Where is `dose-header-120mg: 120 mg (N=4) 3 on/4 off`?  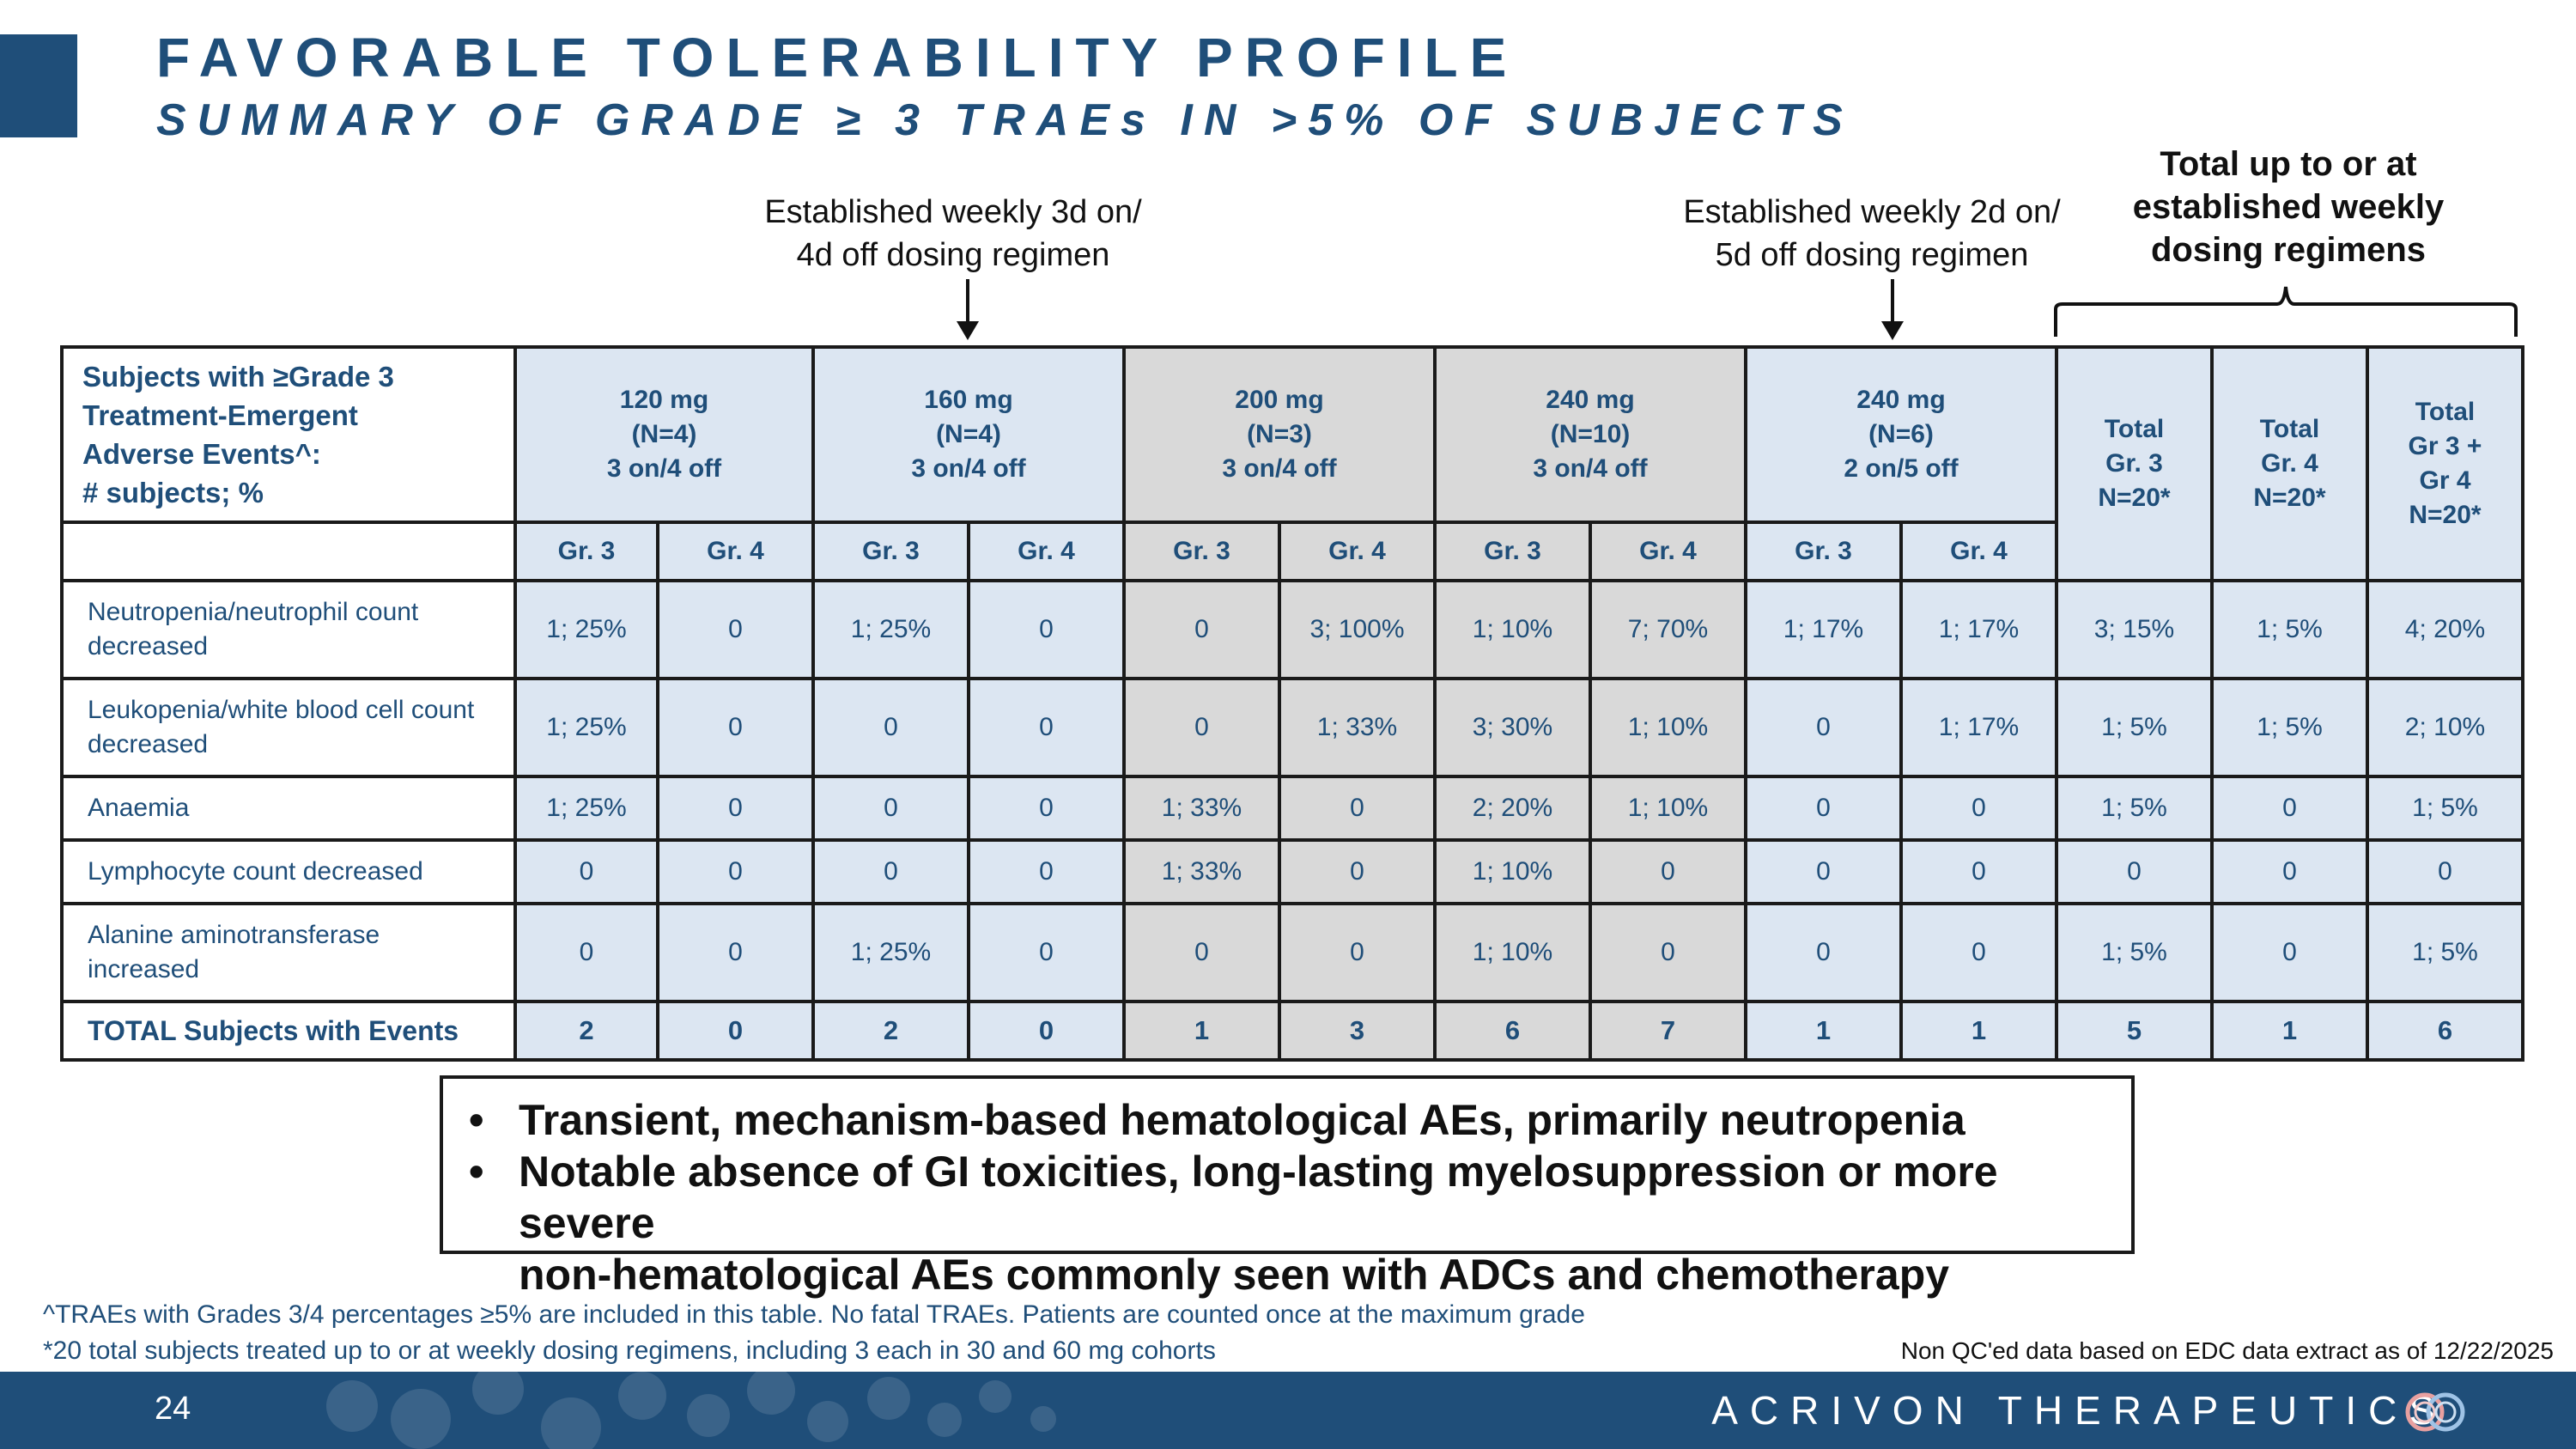 dose-header-120mg: 120 mg (N=4) 3 on/4 off is located at coordinates (664, 434).